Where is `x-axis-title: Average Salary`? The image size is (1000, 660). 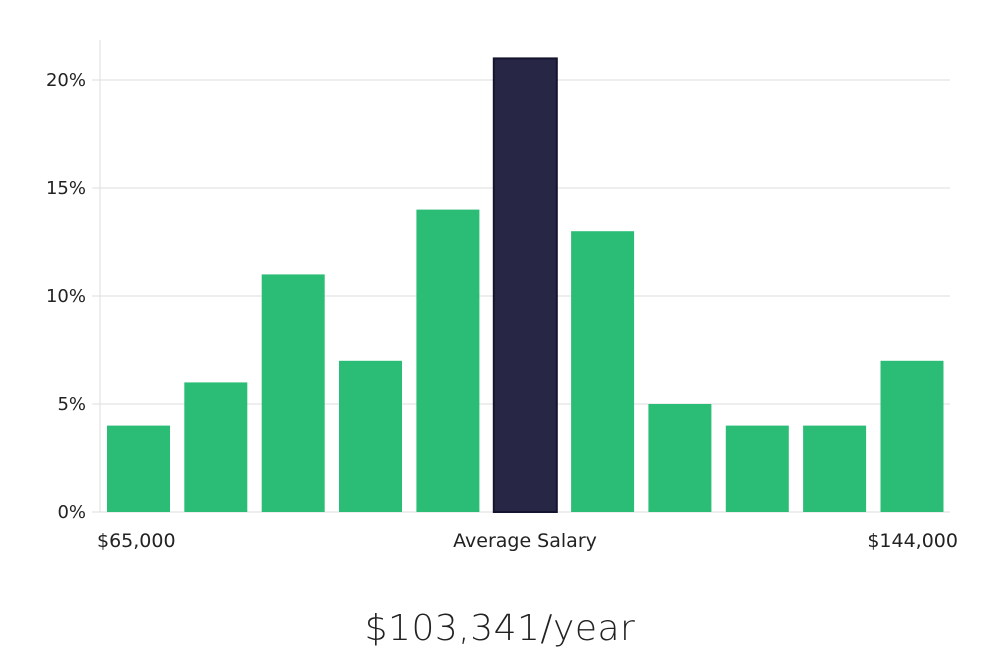 x-axis-title: Average Salary is located at coordinates (525, 541).